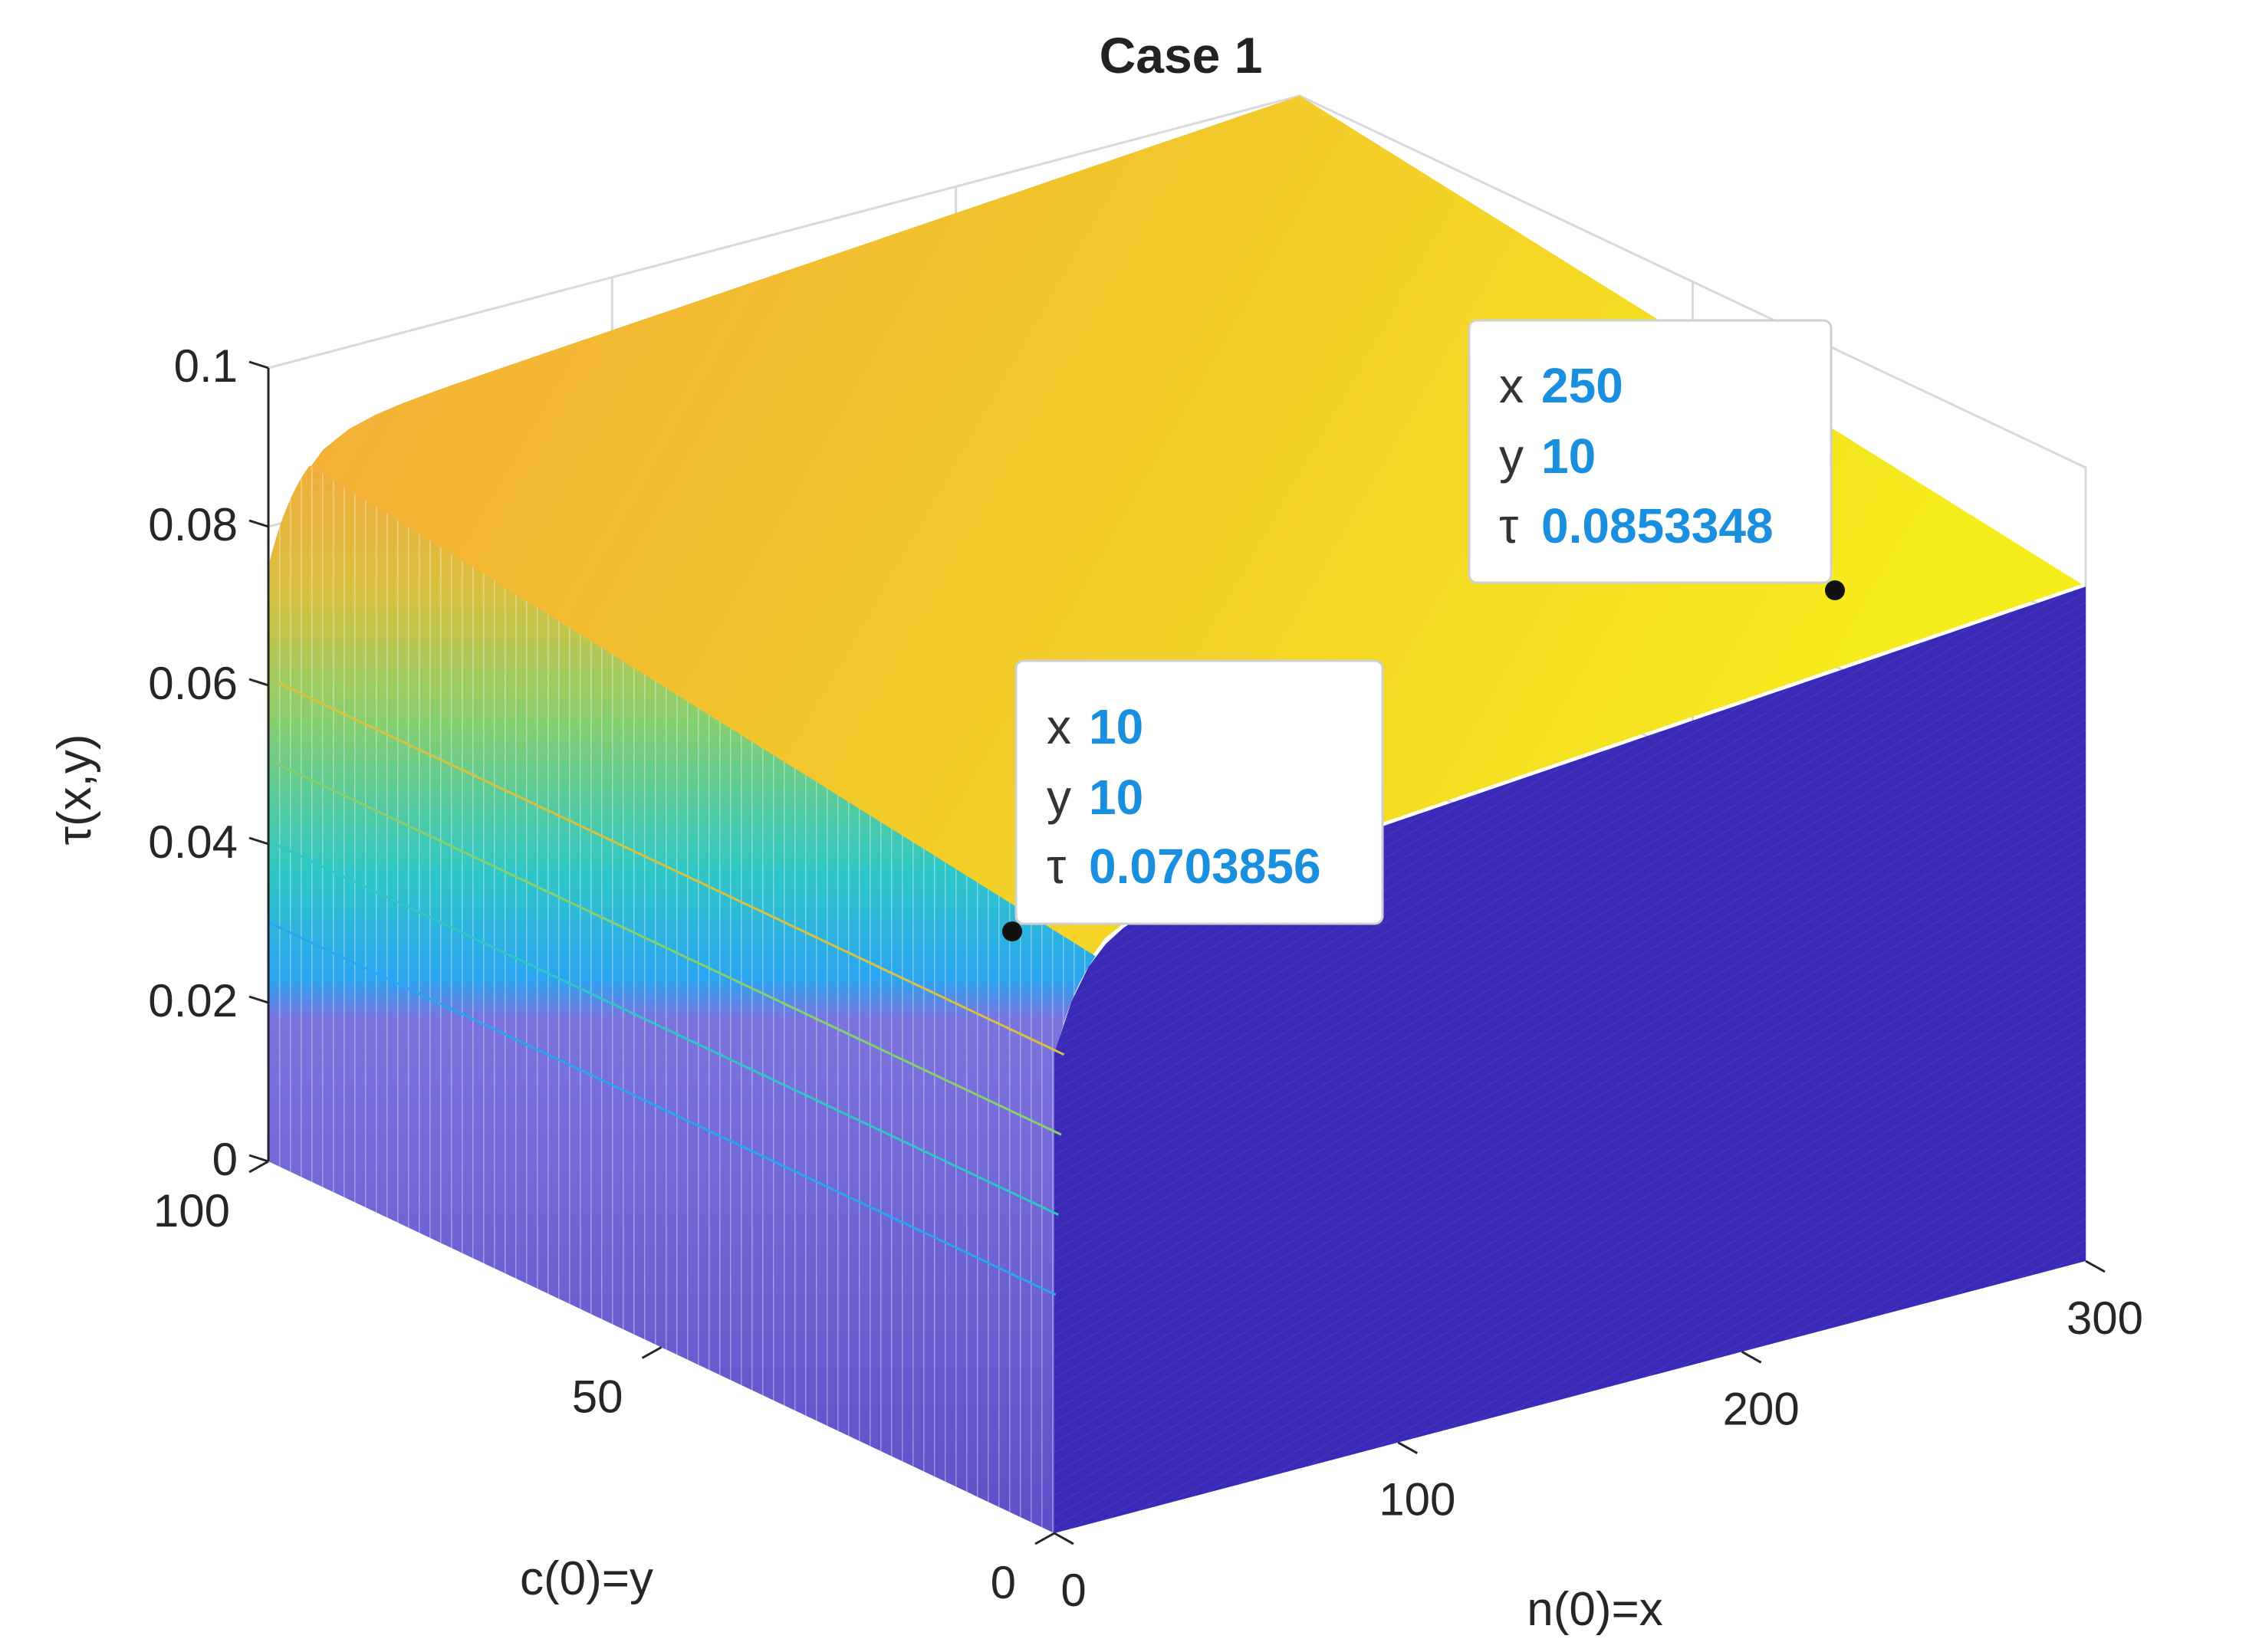 The height and width of the screenshot is (1652, 2249). I want to click on x-tick-label: 300, so click(2105, 1318).